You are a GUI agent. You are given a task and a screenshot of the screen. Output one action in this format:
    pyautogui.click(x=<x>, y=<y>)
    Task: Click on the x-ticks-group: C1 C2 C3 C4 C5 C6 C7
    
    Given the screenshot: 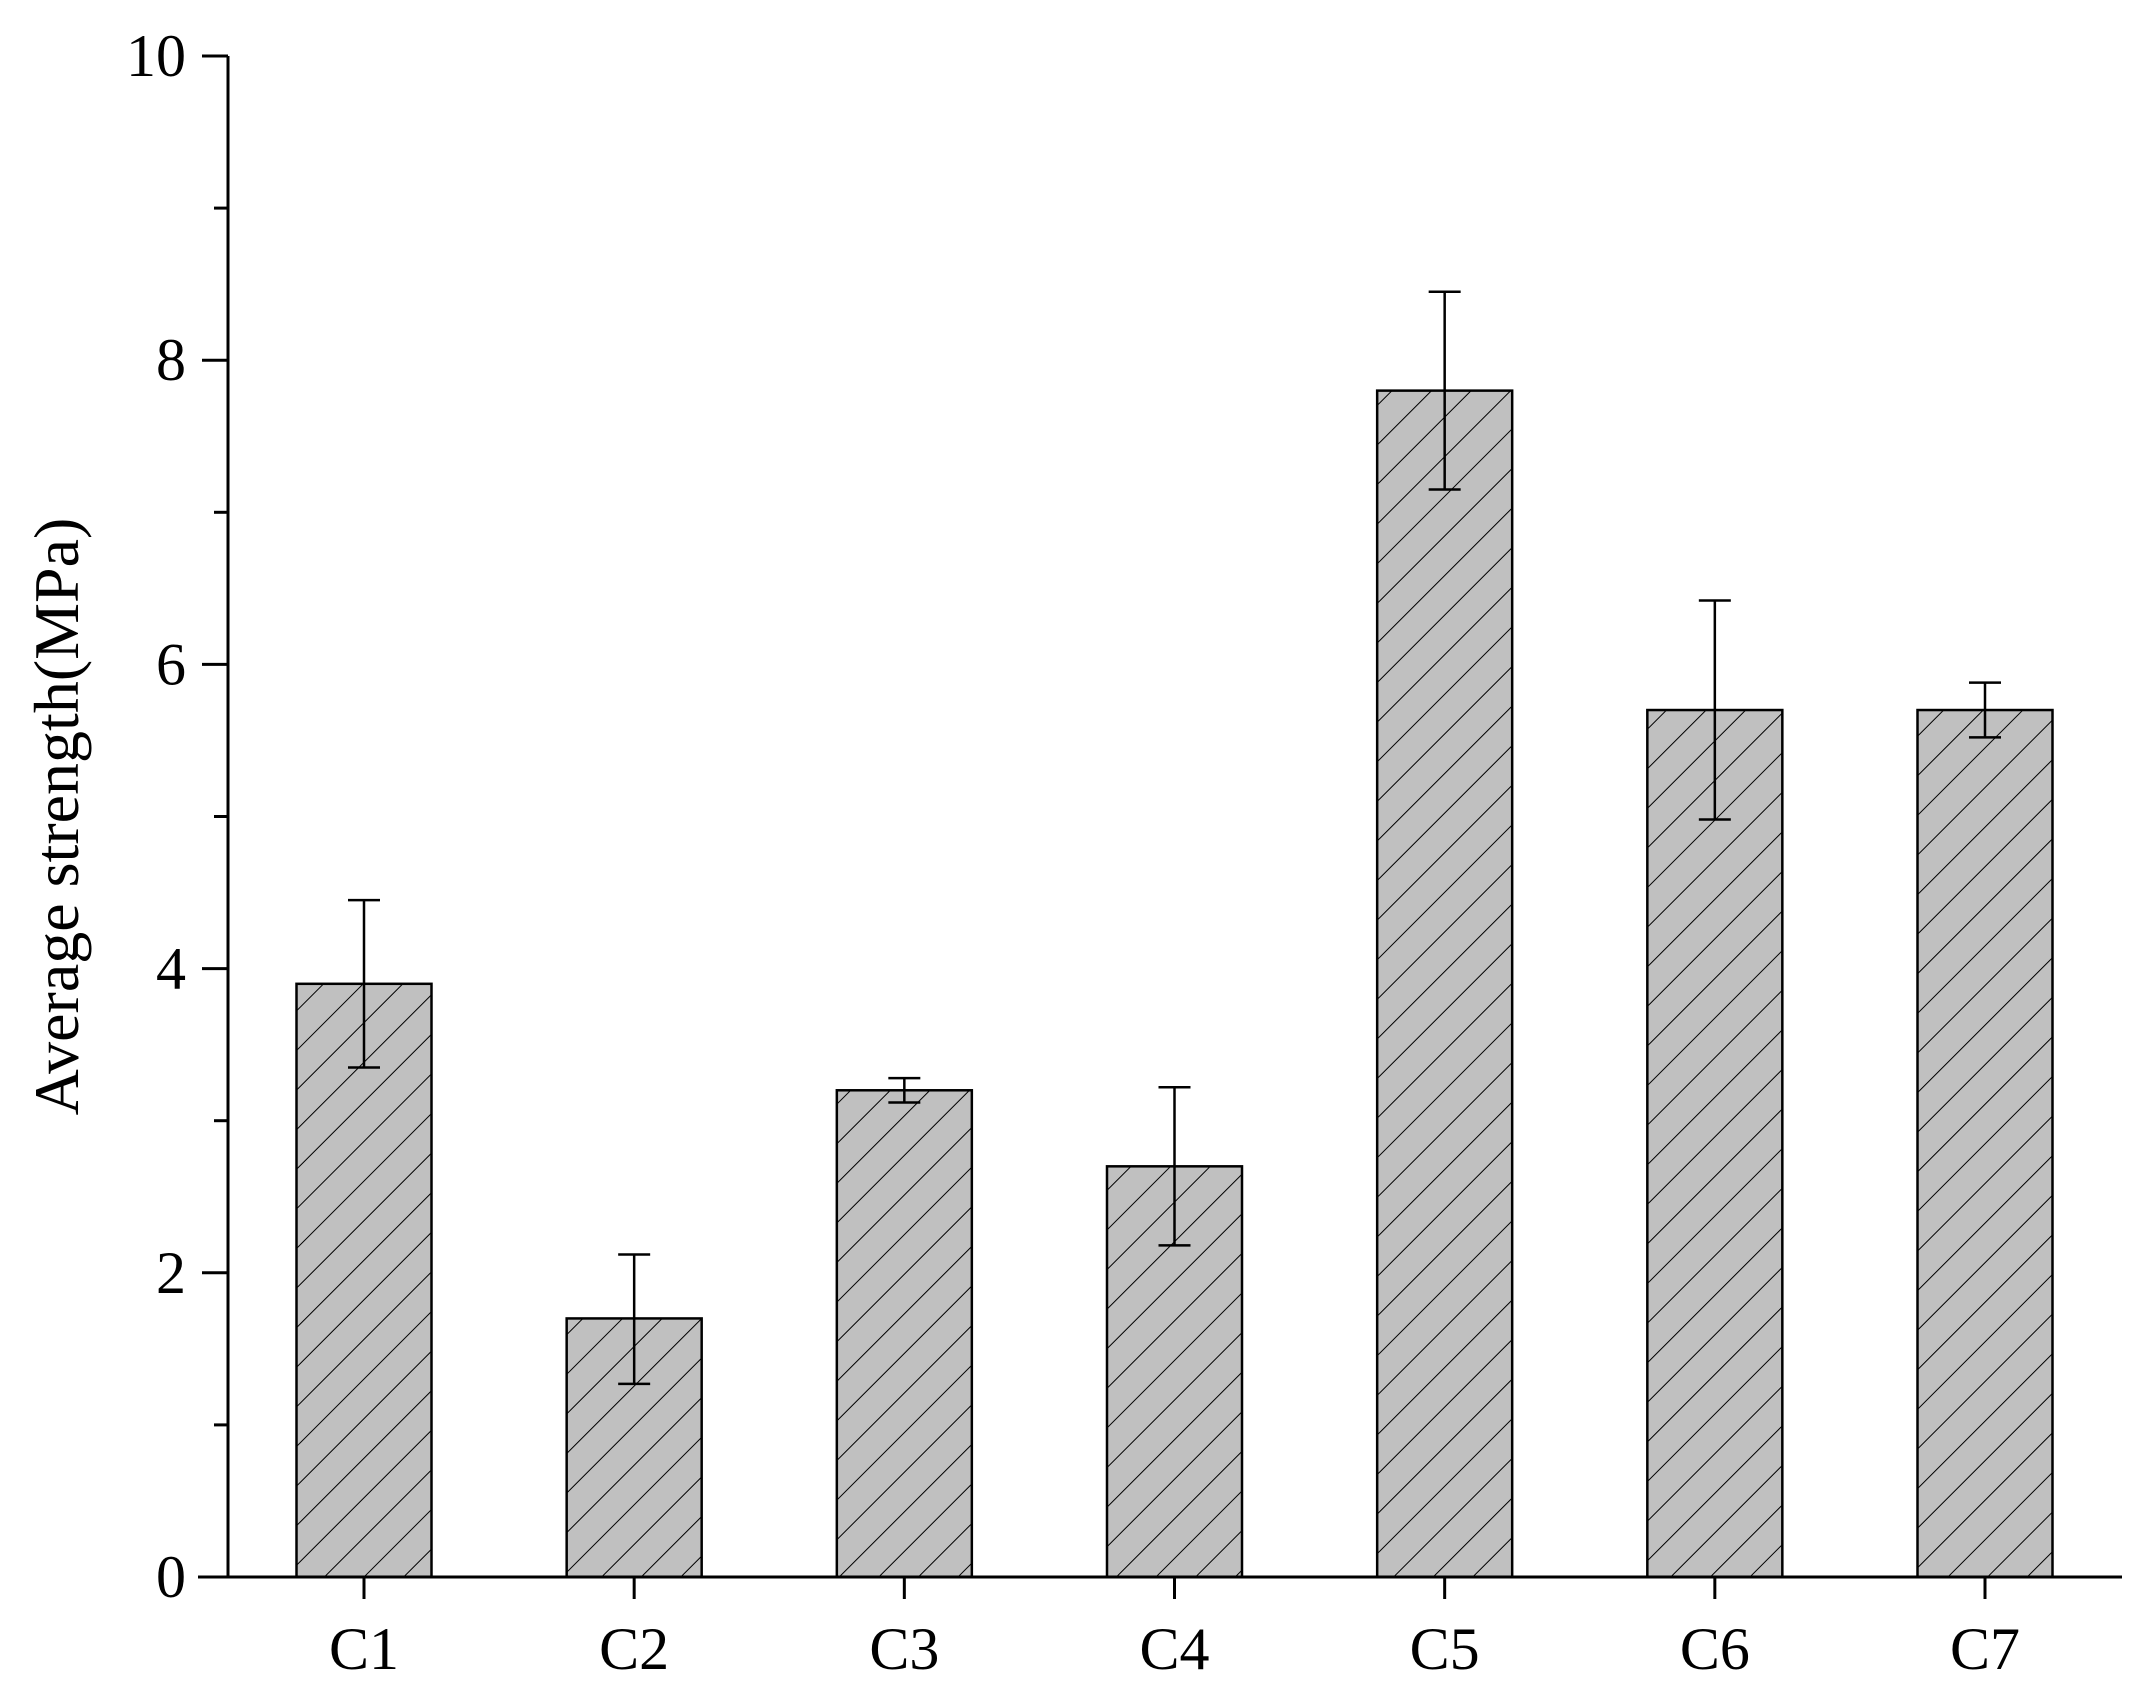 What is the action you would take?
    pyautogui.click(x=1174, y=1629)
    